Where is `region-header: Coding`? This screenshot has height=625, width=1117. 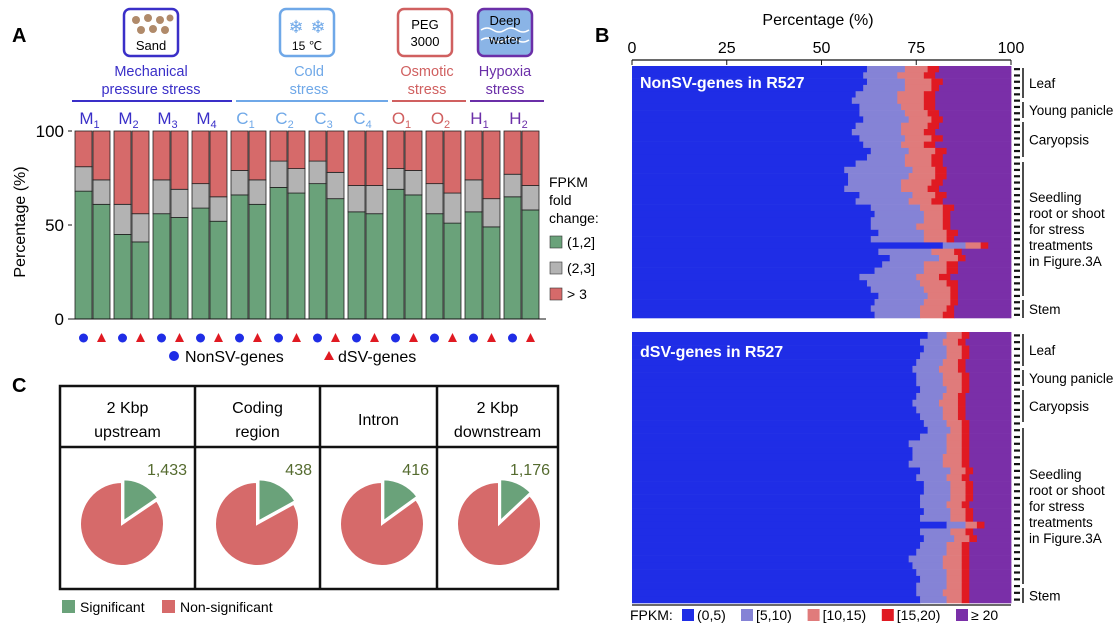 region-header: Coding is located at coordinates (257, 408).